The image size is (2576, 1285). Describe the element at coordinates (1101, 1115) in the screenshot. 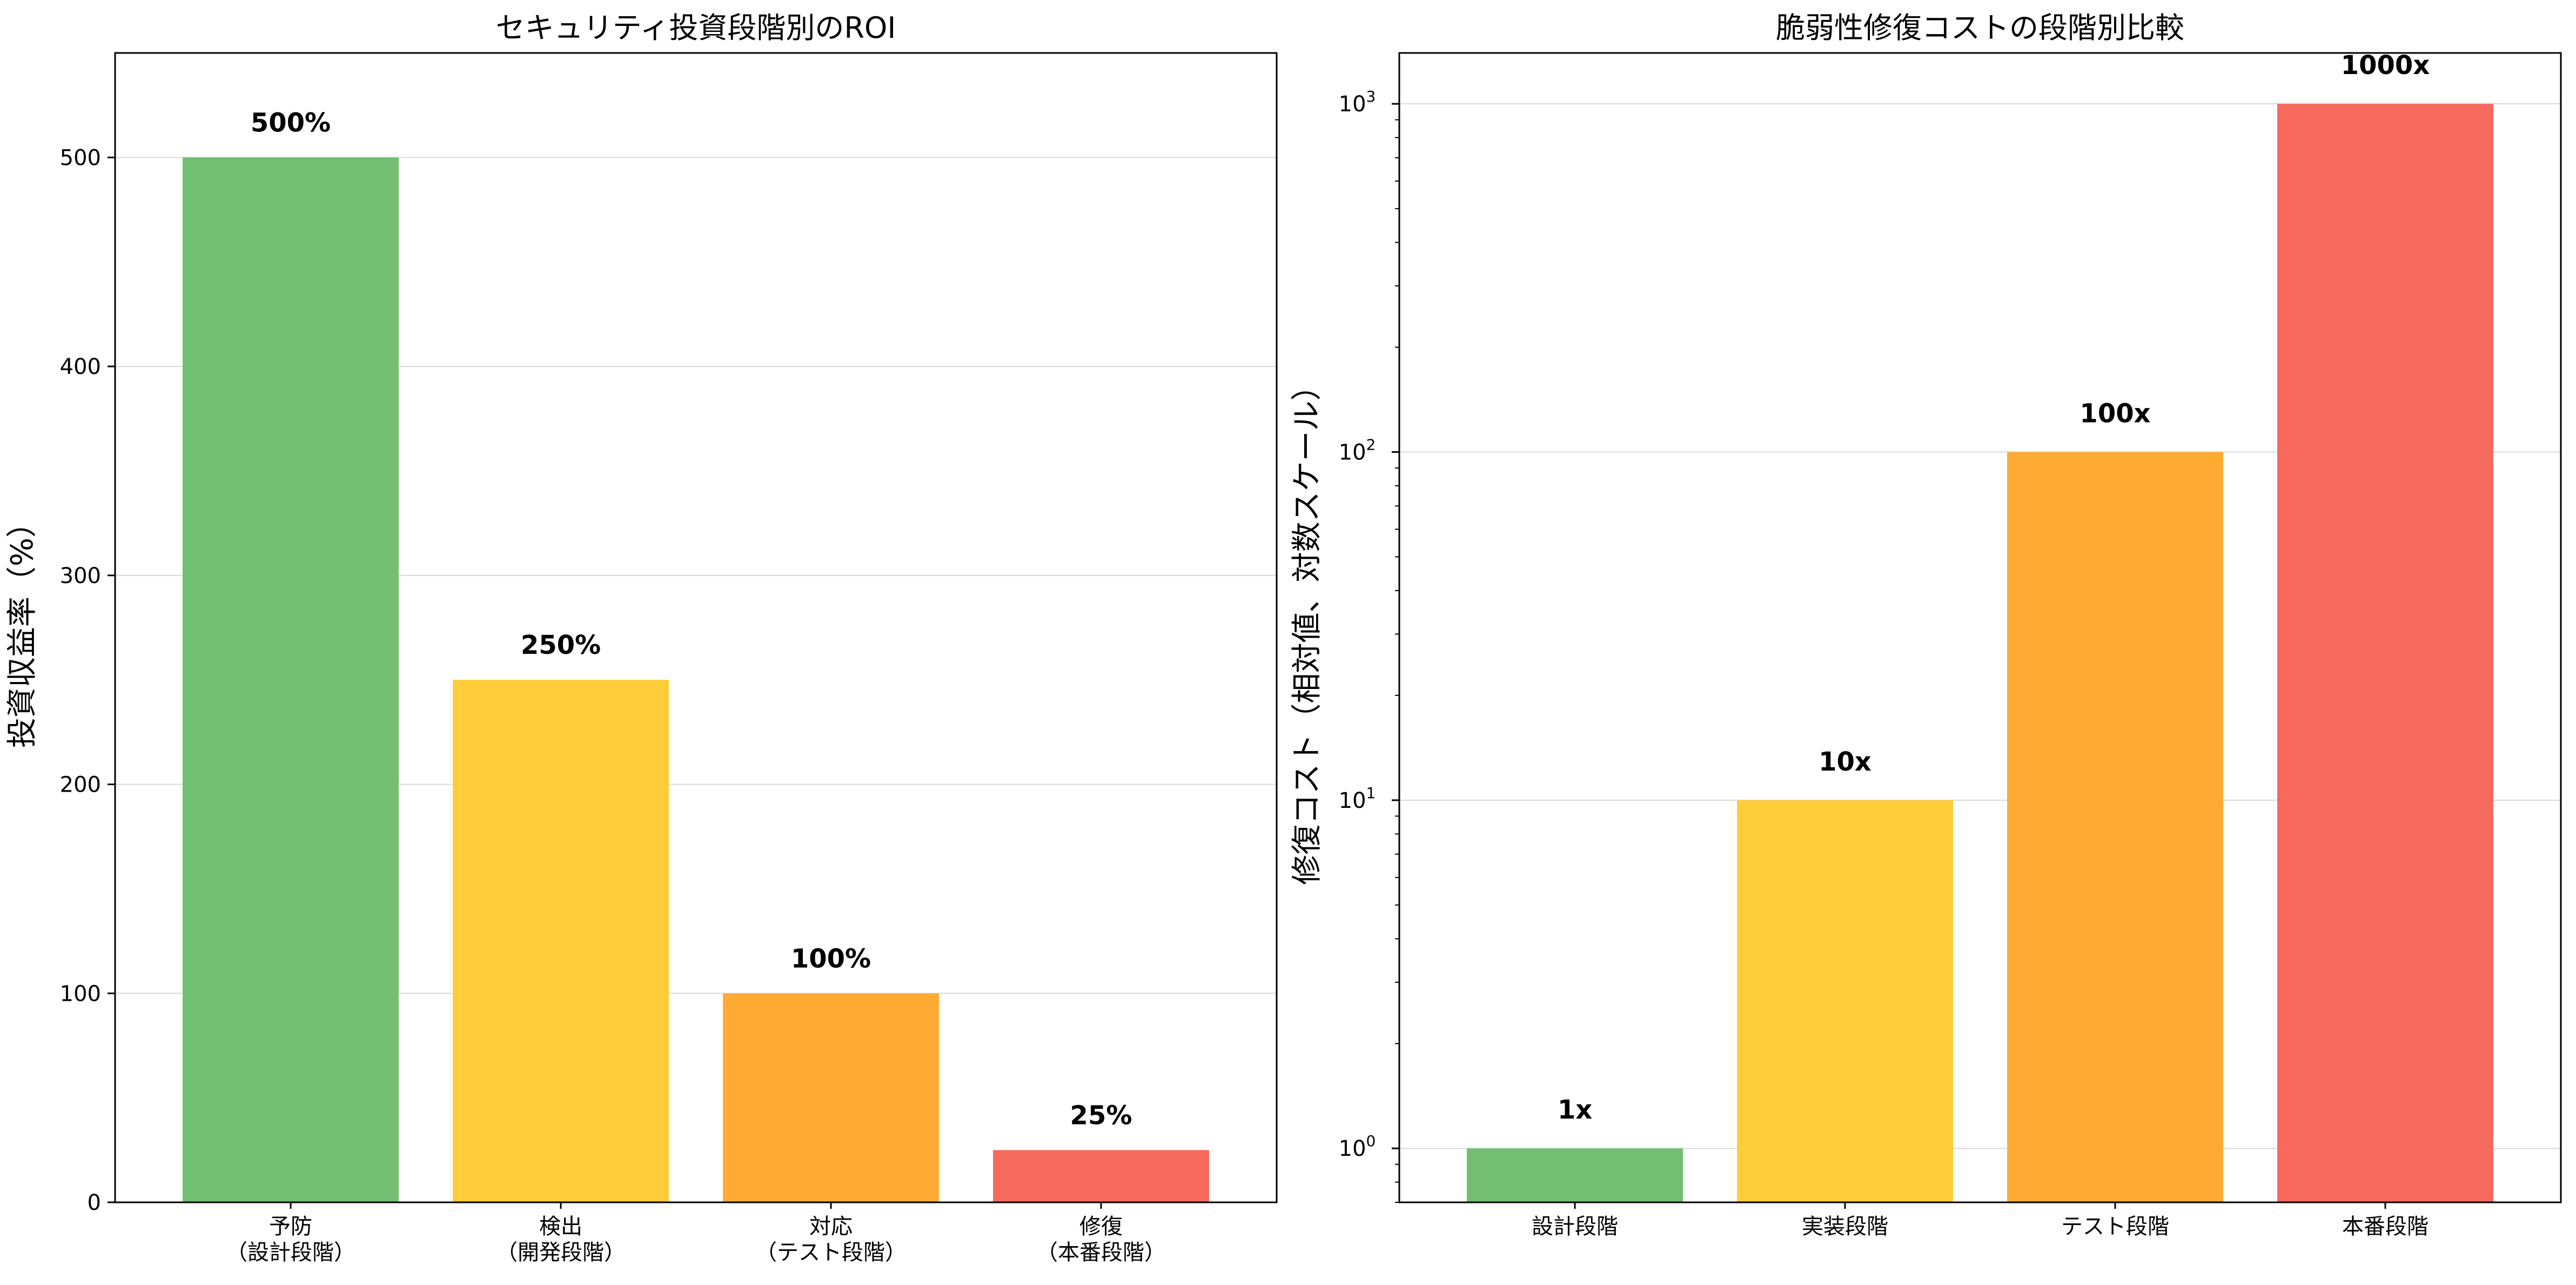

I see `data-label: 25%` at that location.